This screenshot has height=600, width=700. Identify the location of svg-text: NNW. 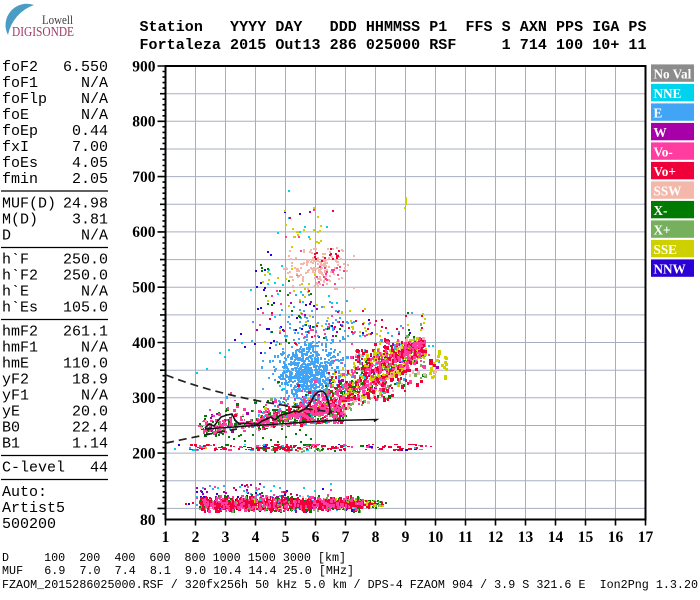
(670, 268).